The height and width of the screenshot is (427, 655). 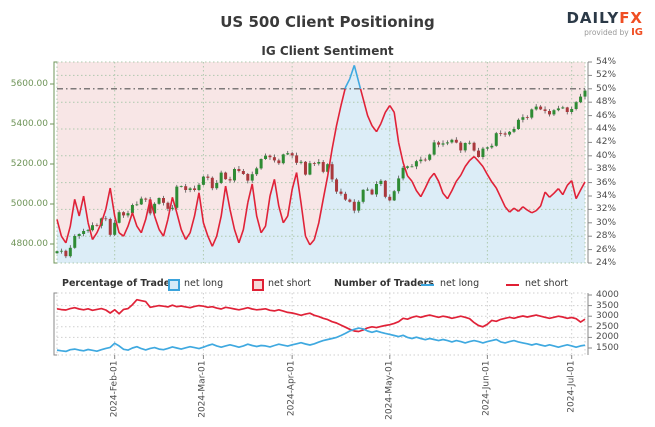 What do you see at coordinates (460, 283) in the screenshot?
I see `legend-net-long-count: net long` at bounding box center [460, 283].